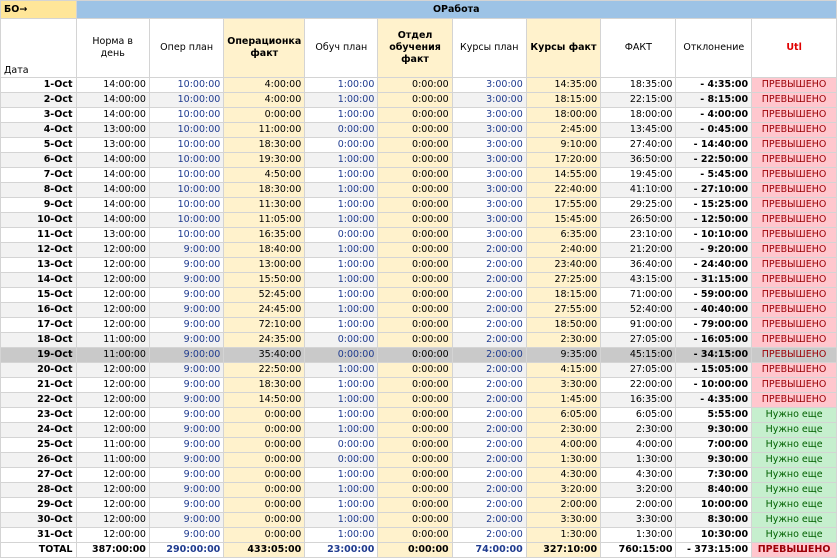  Describe the element at coordinates (264, 250) in the screenshot. I see `cell: 18:40:00` at that location.